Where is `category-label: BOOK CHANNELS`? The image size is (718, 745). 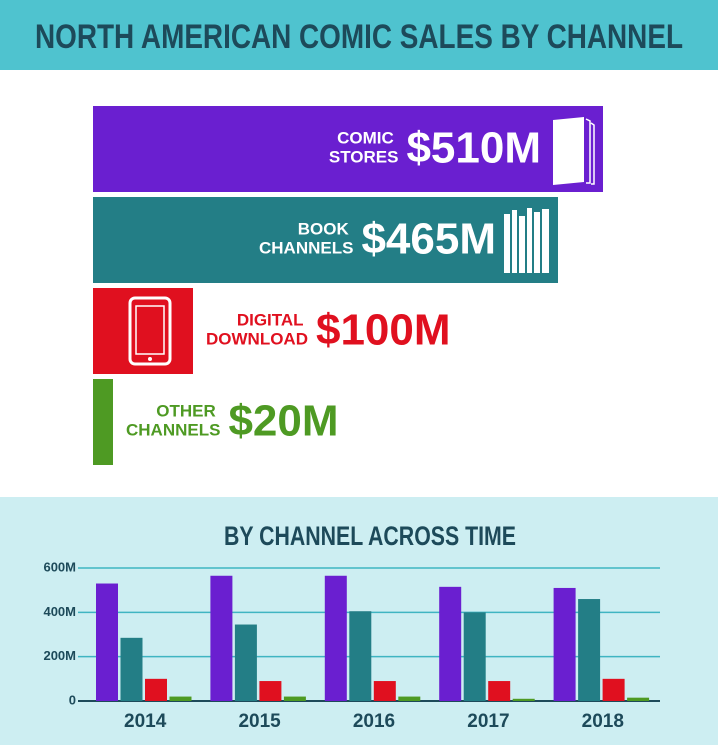
category-label: BOOK CHANNELS is located at coordinates (306, 239).